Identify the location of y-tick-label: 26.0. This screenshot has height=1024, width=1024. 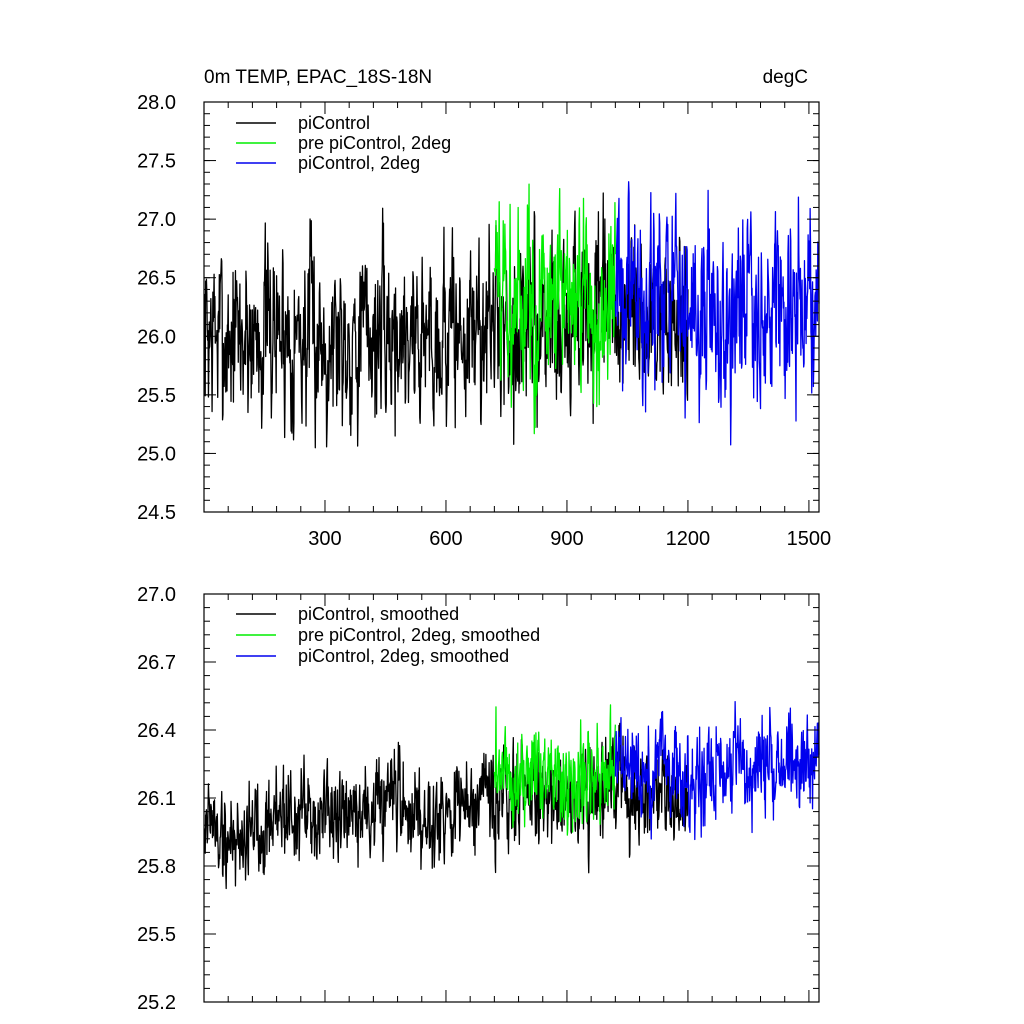
(156, 337).